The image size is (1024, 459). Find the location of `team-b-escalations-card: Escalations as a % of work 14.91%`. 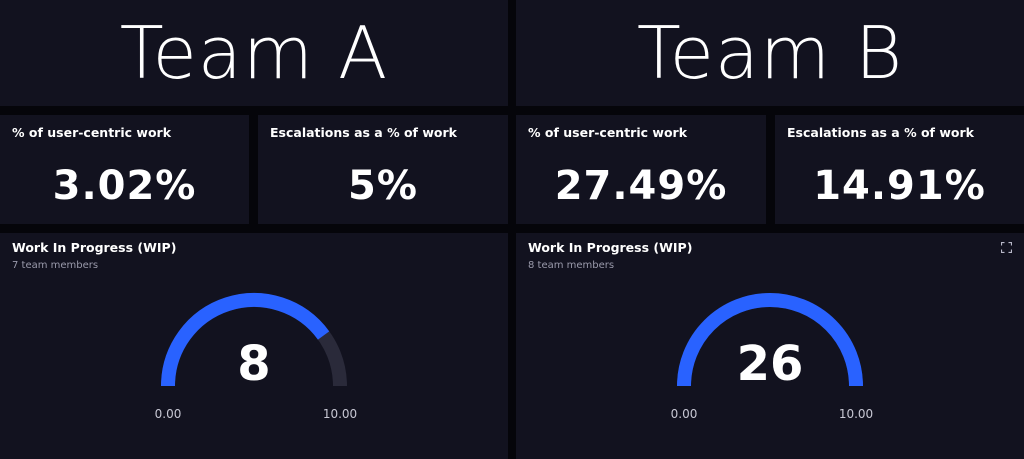

team-b-escalations-card: Escalations as a % of work 14.91% is located at coordinates (899, 169).